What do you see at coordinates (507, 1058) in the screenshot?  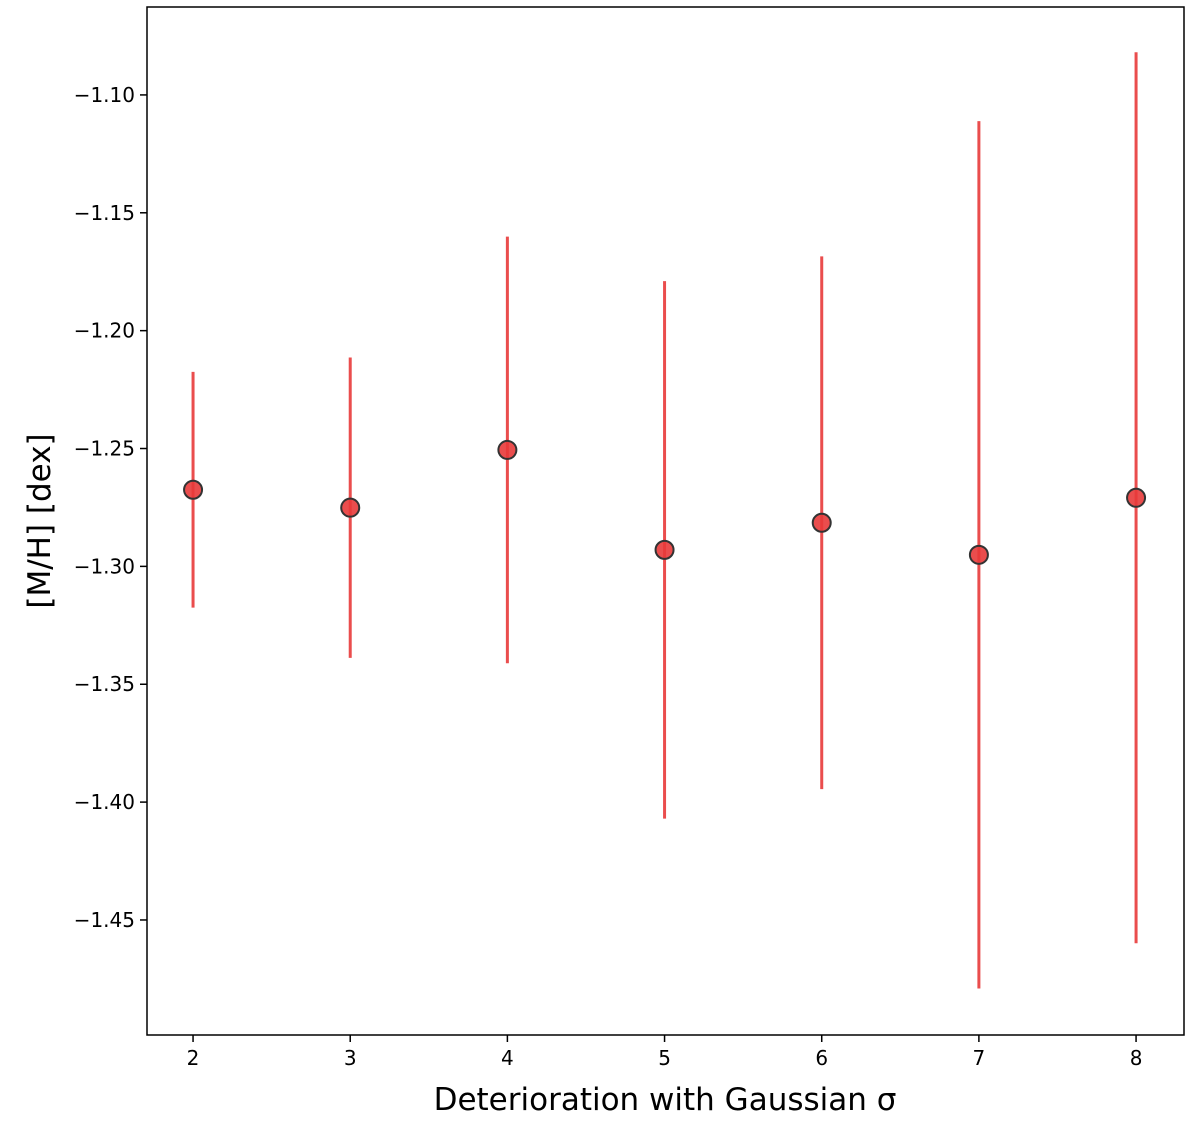 I see `x-tick-label: 4` at bounding box center [507, 1058].